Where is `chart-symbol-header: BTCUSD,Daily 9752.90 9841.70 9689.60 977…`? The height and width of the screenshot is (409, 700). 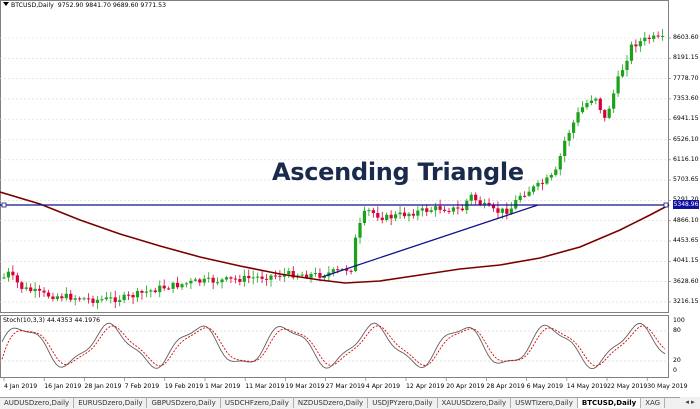
chart-symbol-header: BTCUSD,Daily 9752.90 9841.70 9689.60 977… is located at coordinates (84, 5).